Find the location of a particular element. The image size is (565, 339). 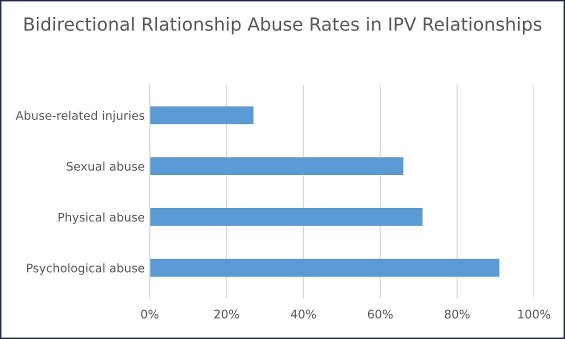

chart-title: Bidirectional Rlationship Abuse Rates in IPV Relationships is located at coordinates (283, 25).